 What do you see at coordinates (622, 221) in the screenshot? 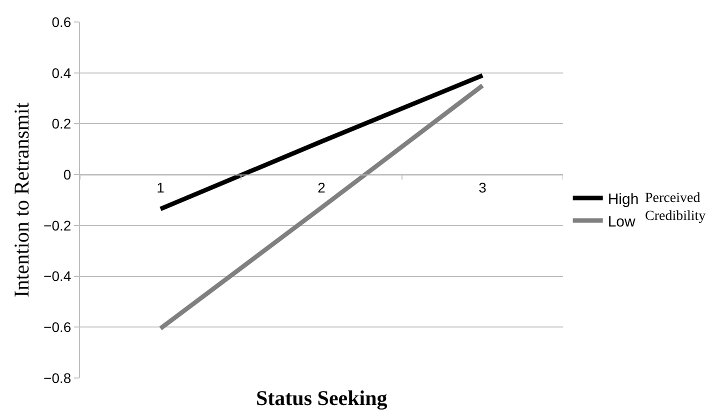
I see `legend-label: Low` at bounding box center [622, 221].